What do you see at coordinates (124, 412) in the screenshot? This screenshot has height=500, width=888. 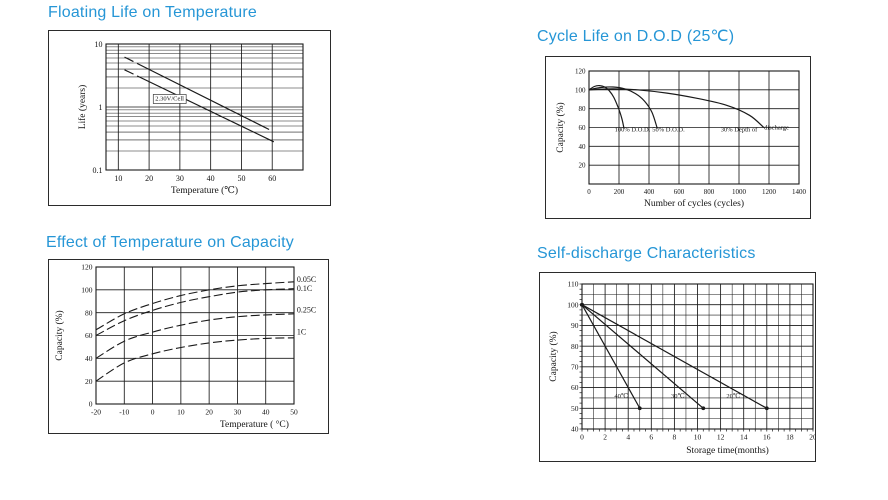 I see `x-tick-label: -10` at bounding box center [124, 412].